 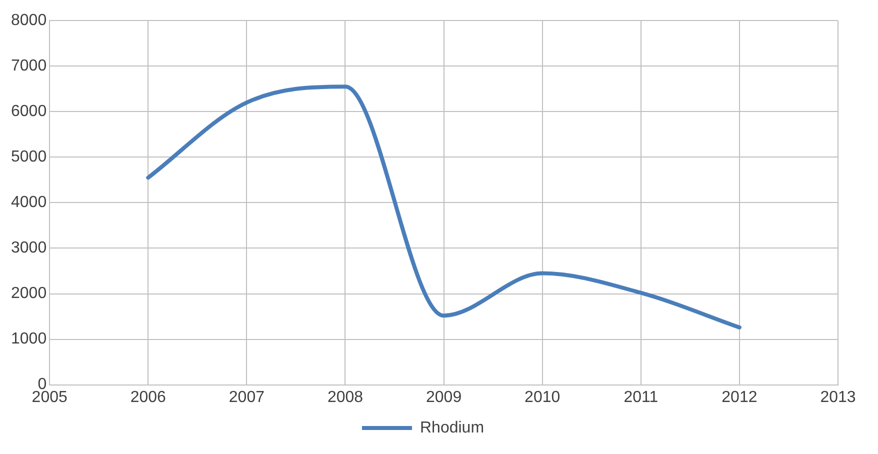 What do you see at coordinates (50, 397) in the screenshot?
I see `x-tick-label: 2005` at bounding box center [50, 397].